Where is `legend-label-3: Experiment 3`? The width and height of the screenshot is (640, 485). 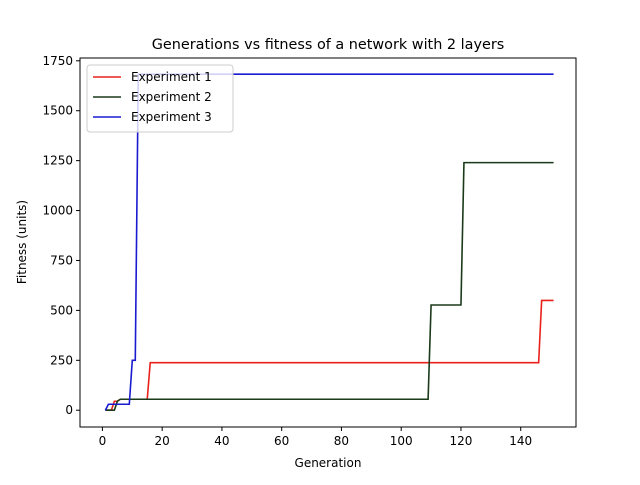 legend-label-3: Experiment 3 is located at coordinates (171, 117).